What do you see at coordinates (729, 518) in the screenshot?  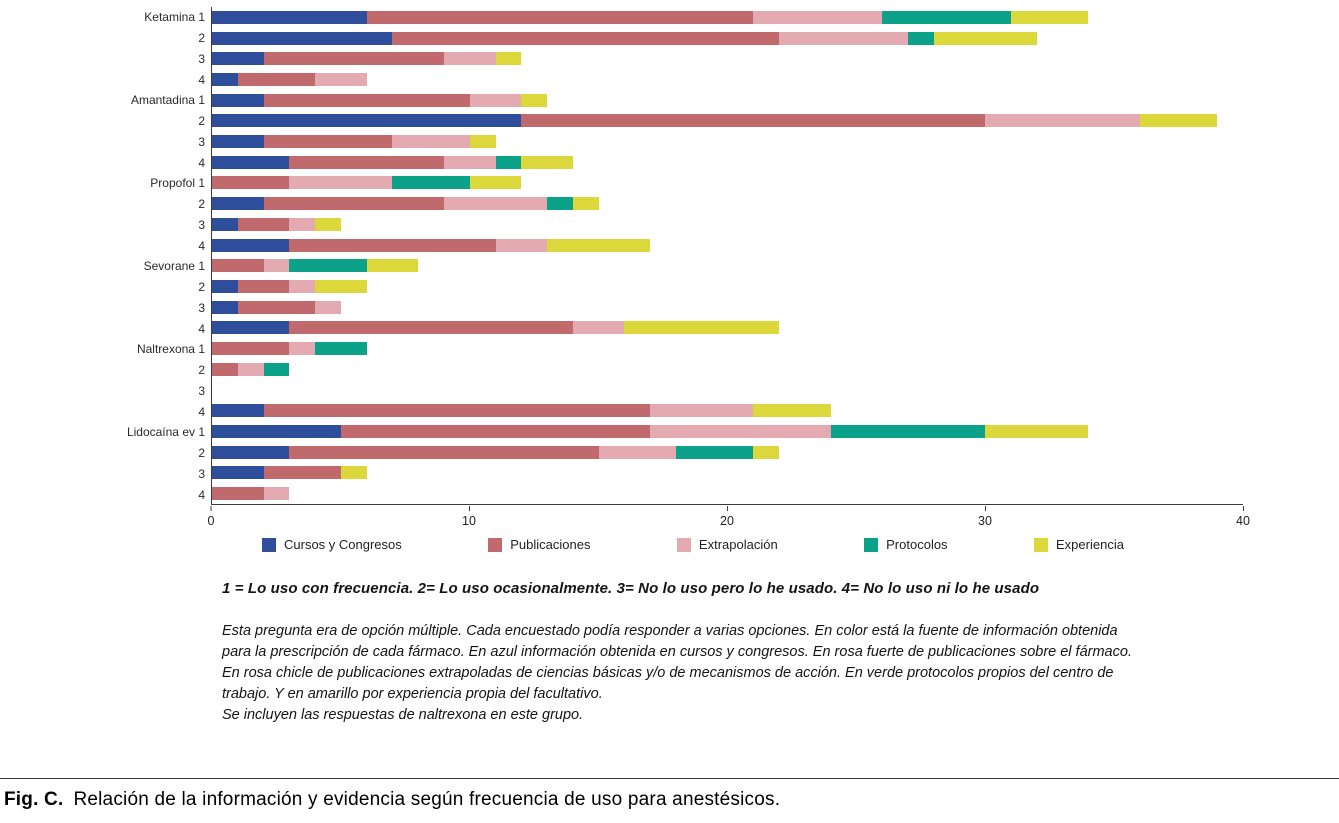 I see `x-axis-ticks: 0 10 20 30 40` at bounding box center [729, 518].